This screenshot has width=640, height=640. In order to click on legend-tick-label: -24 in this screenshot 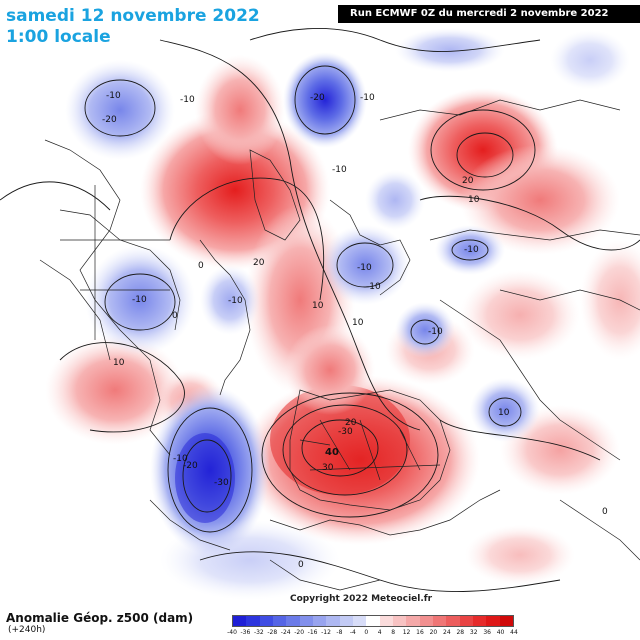, I will do `click(285, 632)`.